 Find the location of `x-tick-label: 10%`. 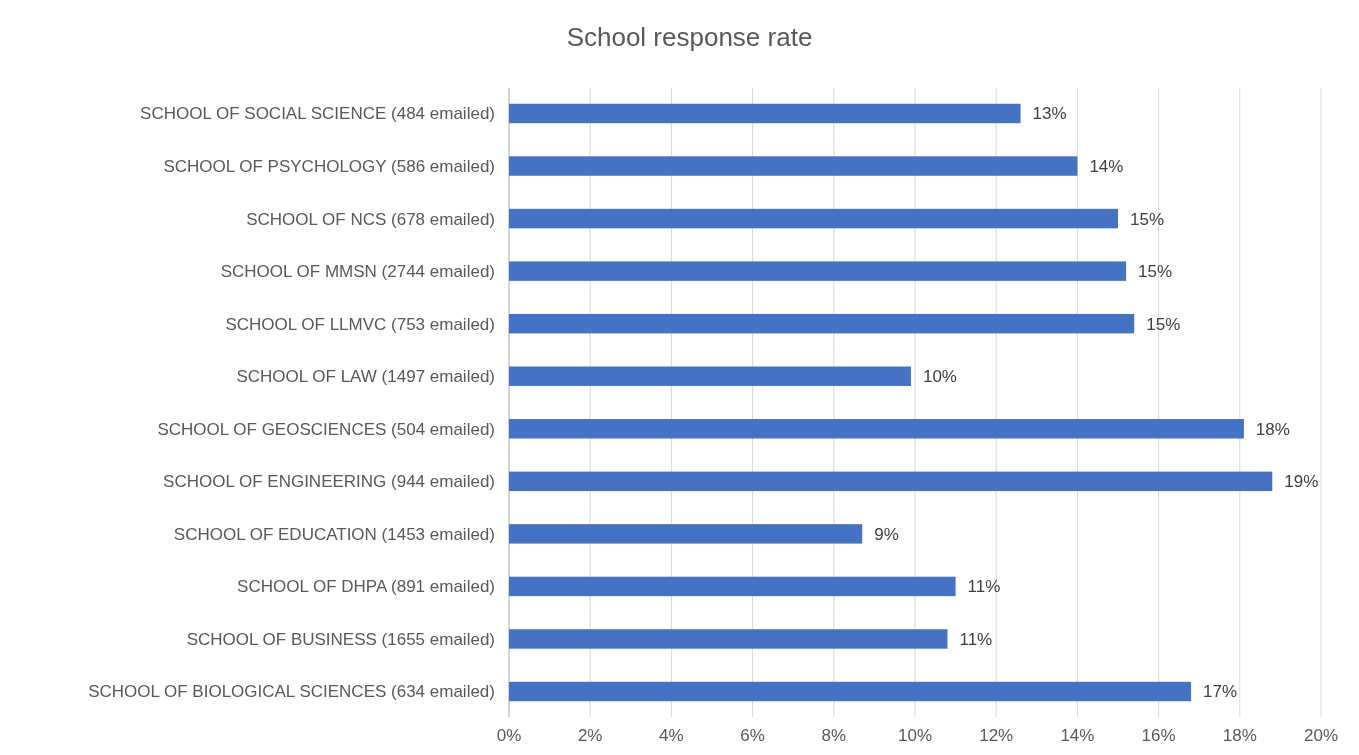

x-tick-label: 10% is located at coordinates (915, 735).